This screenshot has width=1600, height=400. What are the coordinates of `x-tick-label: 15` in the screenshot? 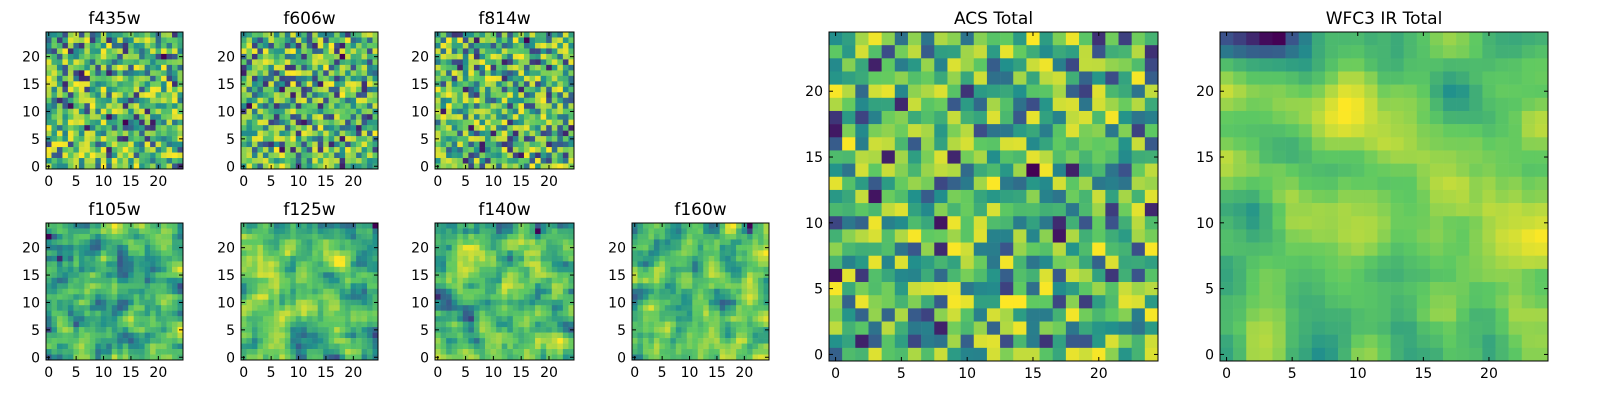 It's located at (131, 373).